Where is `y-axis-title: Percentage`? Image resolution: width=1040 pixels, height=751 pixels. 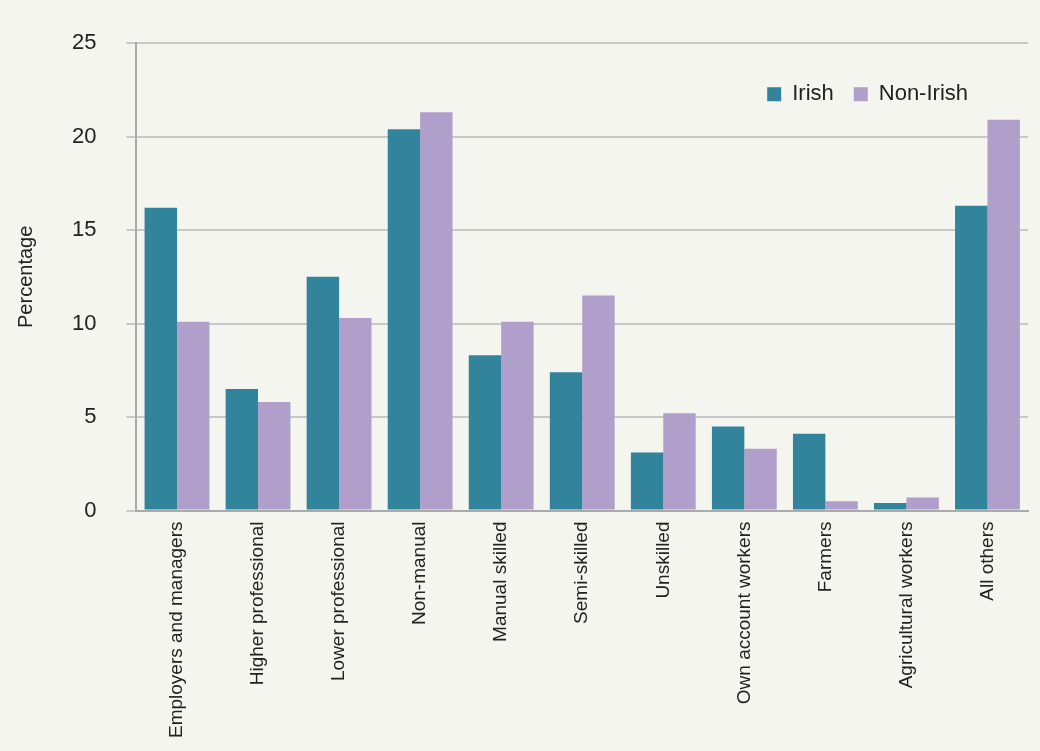 y-axis-title: Percentage is located at coordinates (24, 276).